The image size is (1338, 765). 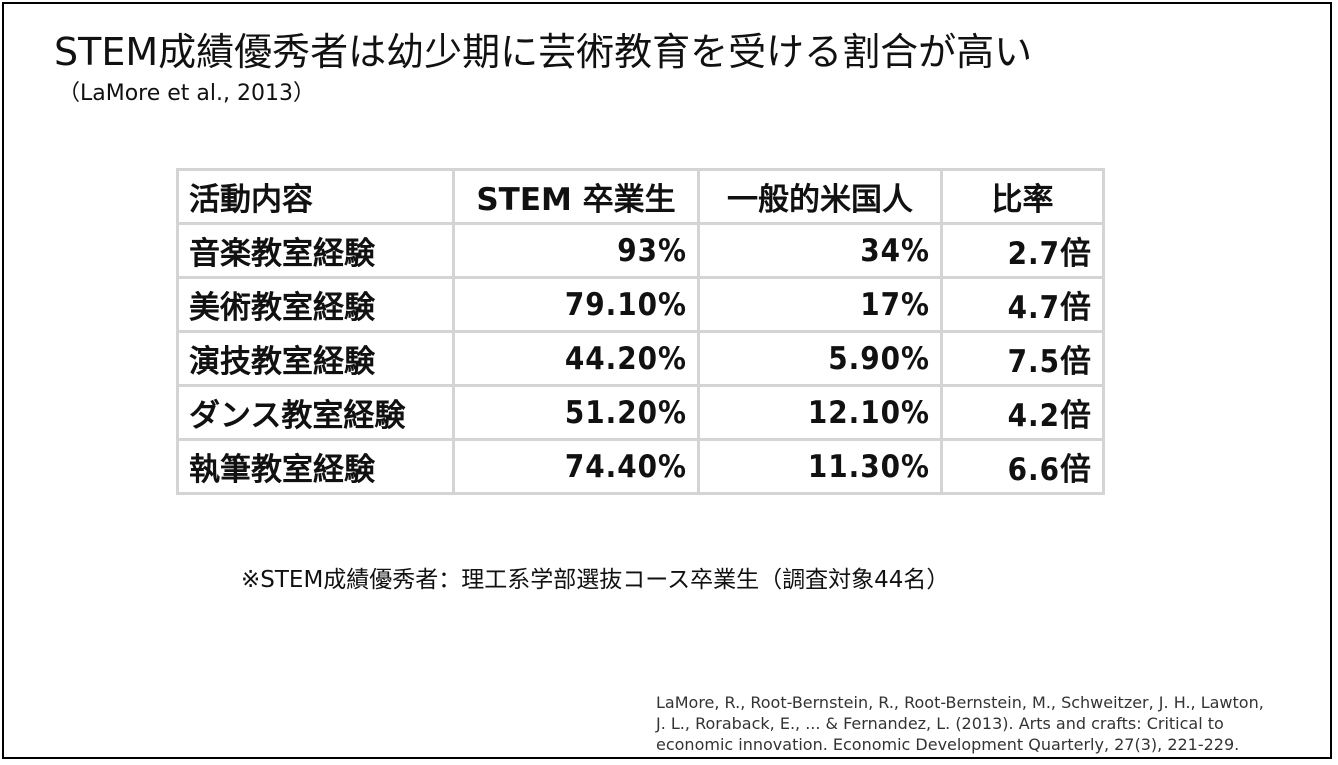 What do you see at coordinates (1022, 304) in the screenshot?
I see `ratio-cell: 4.7倍` at bounding box center [1022, 304].